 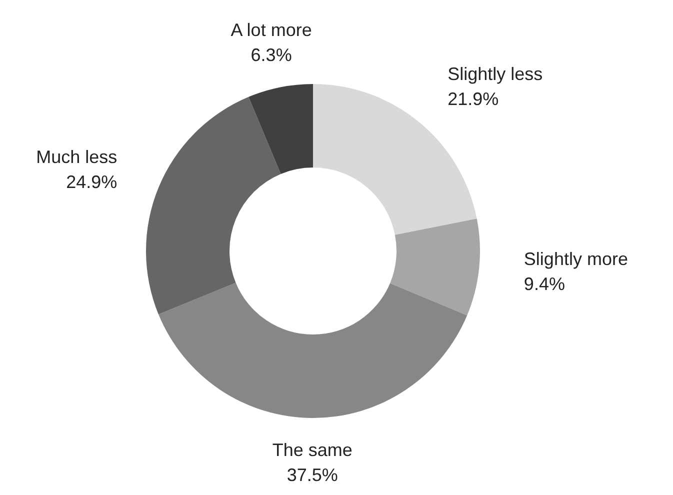 I want to click on data-label: 9.4%, so click(x=544, y=284).